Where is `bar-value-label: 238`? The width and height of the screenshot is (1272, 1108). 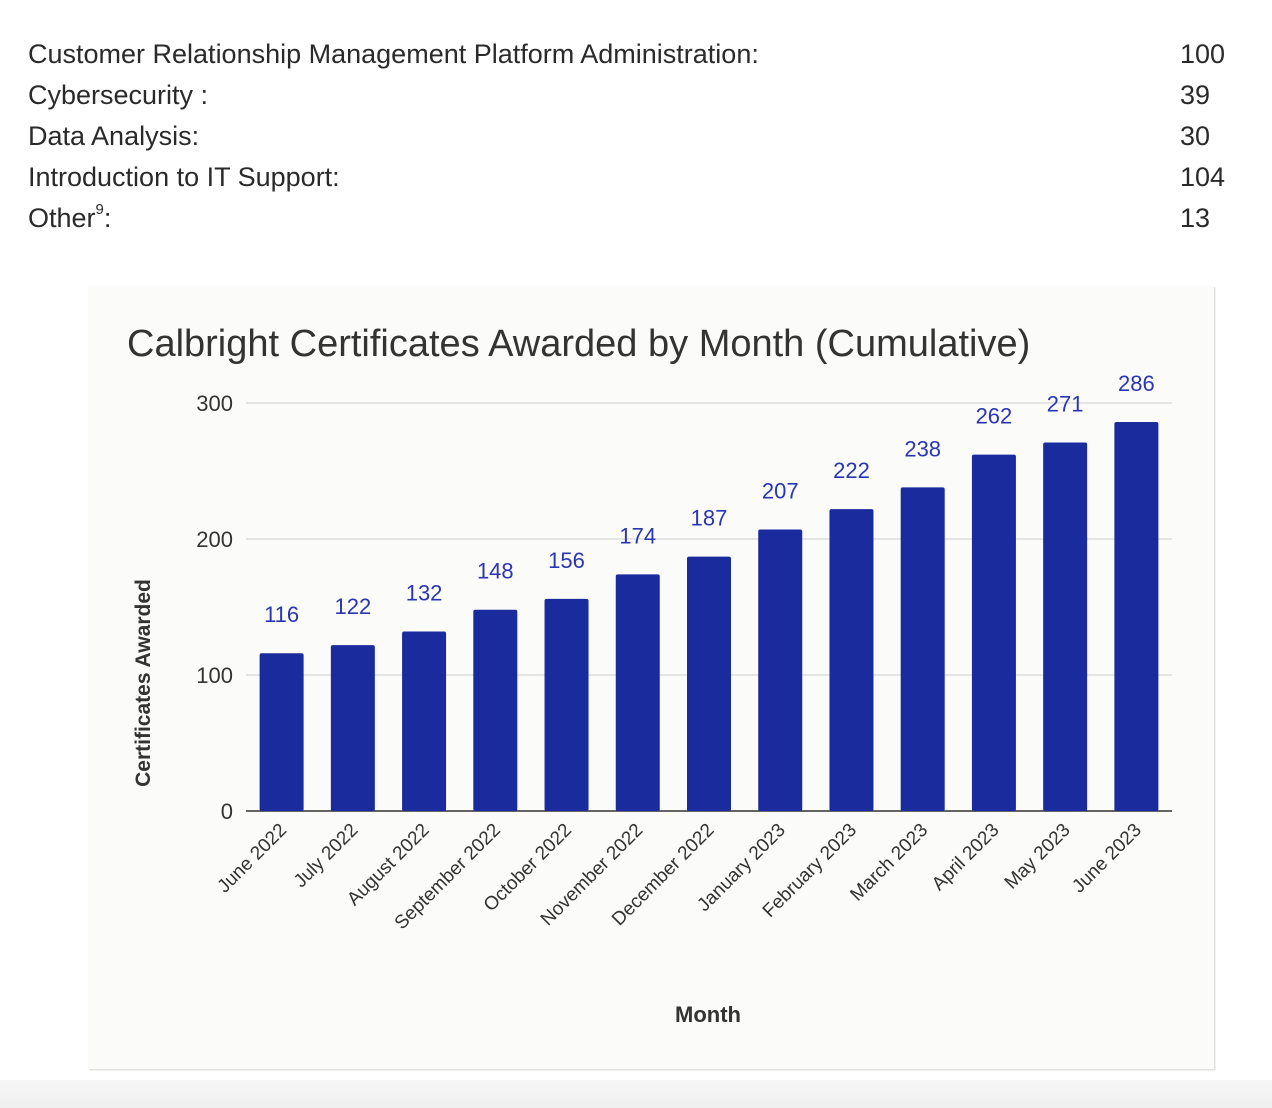 bar-value-label: 238 is located at coordinates (922, 448).